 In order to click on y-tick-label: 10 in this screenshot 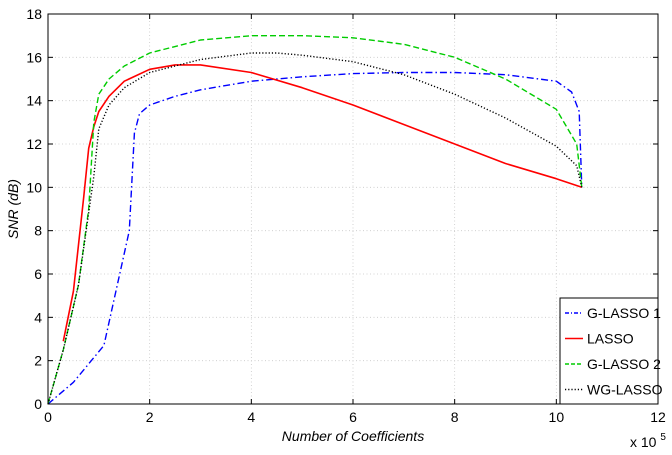, I will do `click(34, 187)`.